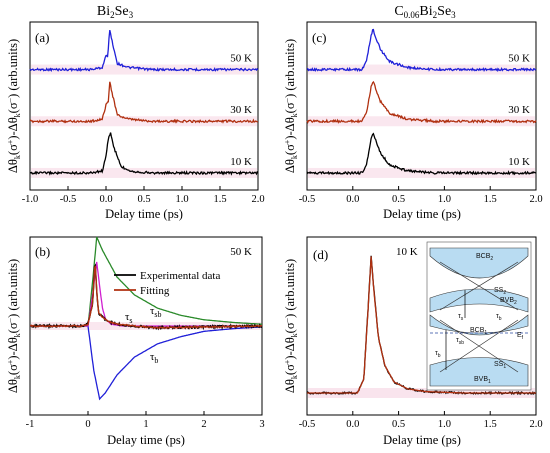 The width and height of the screenshot is (550, 453). Describe the element at coordinates (291, 326) in the screenshot. I see `panel-d-ylabel: Δθk(σ+)-Δθk(σ−) (arb.units)` at that location.